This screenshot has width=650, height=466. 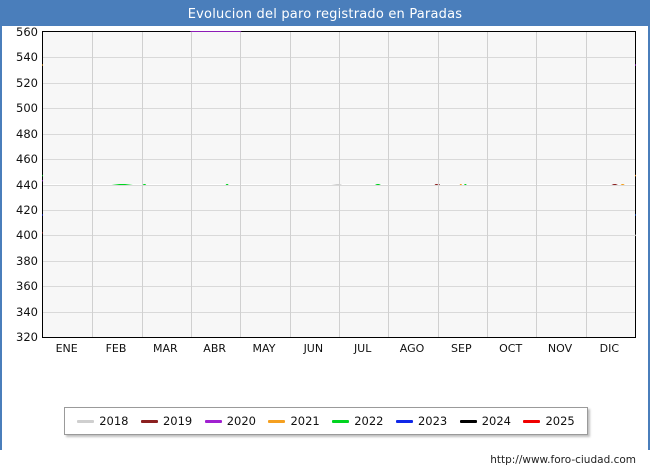 I want to click on x-axis-tick-label: MAY, so click(x=264, y=348).